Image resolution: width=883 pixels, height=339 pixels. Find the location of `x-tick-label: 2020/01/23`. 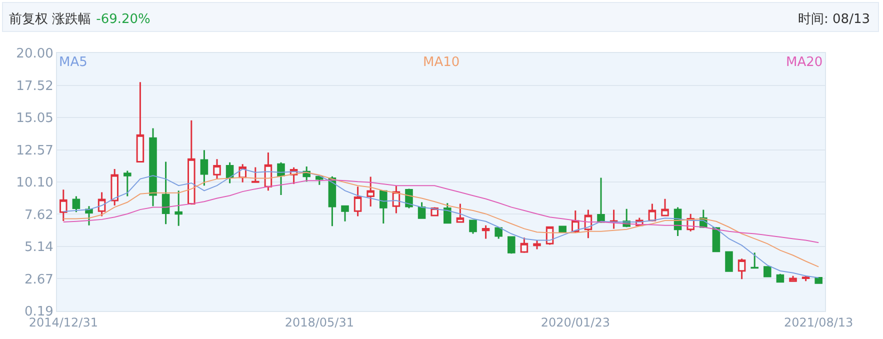

x-tick-label: 2020/01/23 is located at coordinates (575, 322).